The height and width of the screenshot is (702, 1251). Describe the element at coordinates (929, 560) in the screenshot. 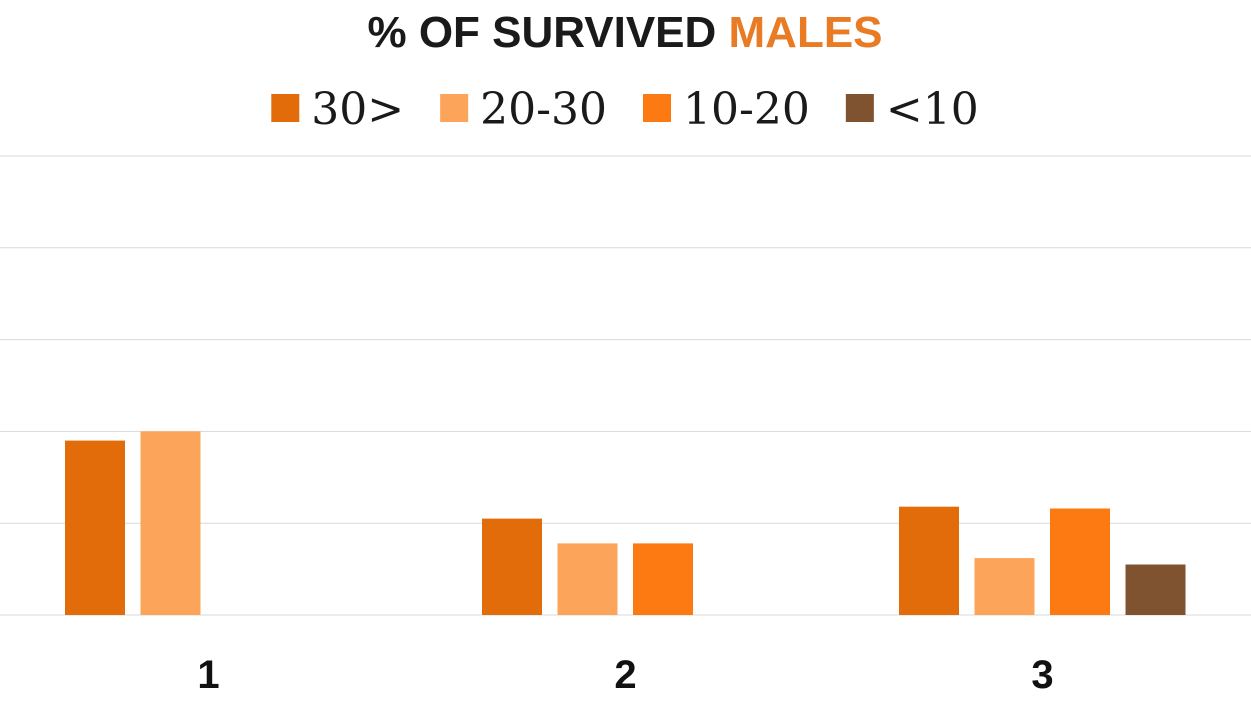

I see `bar-3-30>` at that location.